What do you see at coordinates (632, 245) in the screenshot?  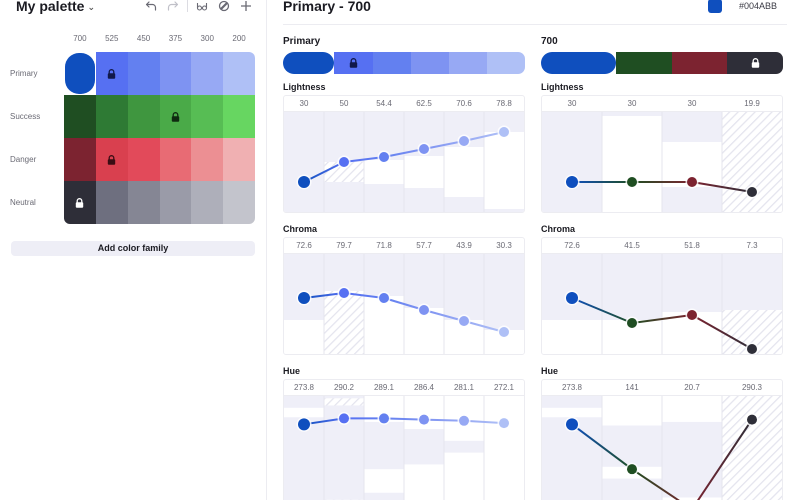 I see `chart-value-label: 41.5` at bounding box center [632, 245].